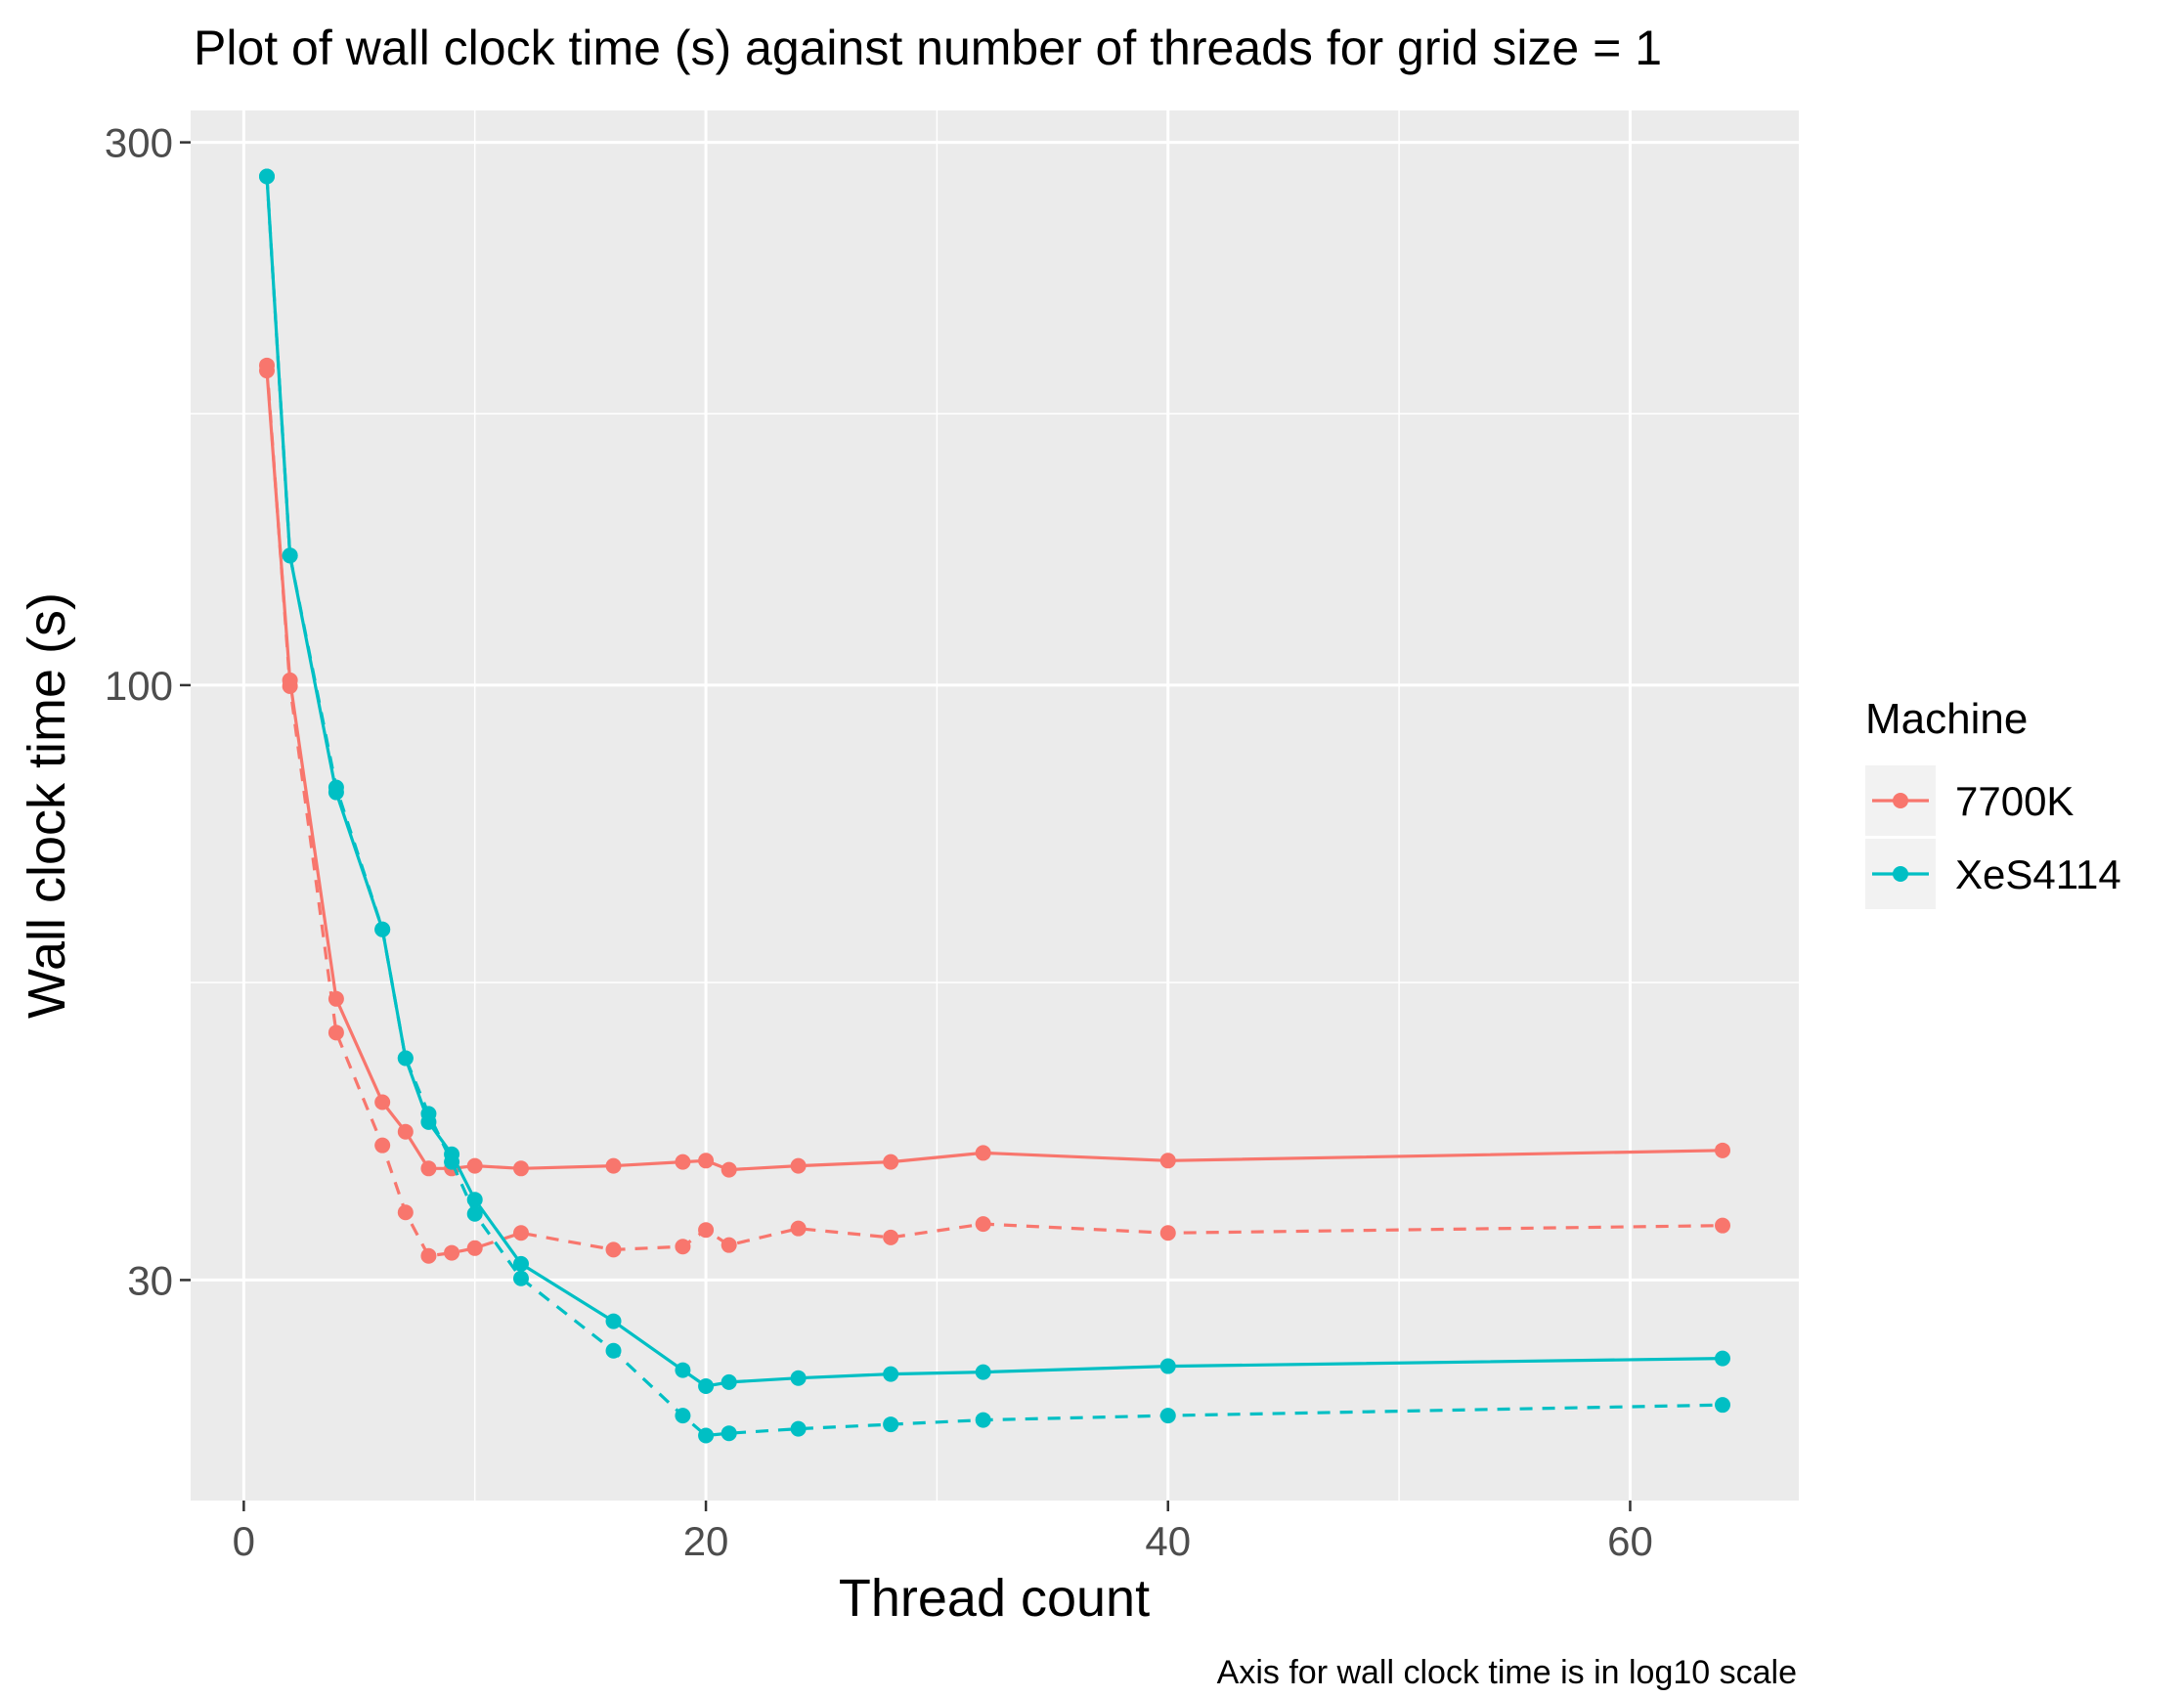  I want to click on x-axis-ticks: 0 20 40 60, so click(943, 1532).